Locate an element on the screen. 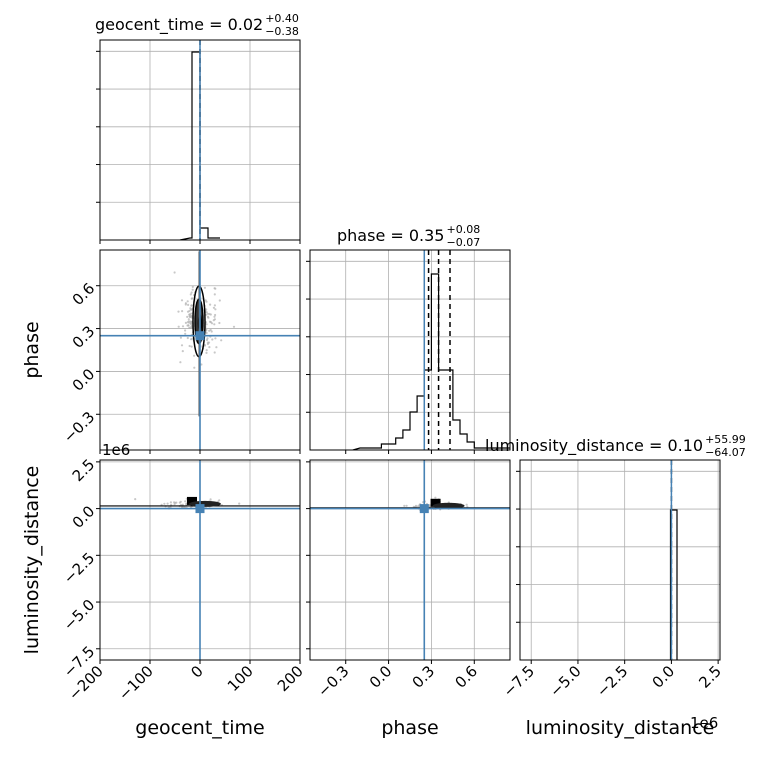 This screenshot has height=760, width=760. panel-phase-vs-luminosity_distance-data is located at coordinates (410, 560).